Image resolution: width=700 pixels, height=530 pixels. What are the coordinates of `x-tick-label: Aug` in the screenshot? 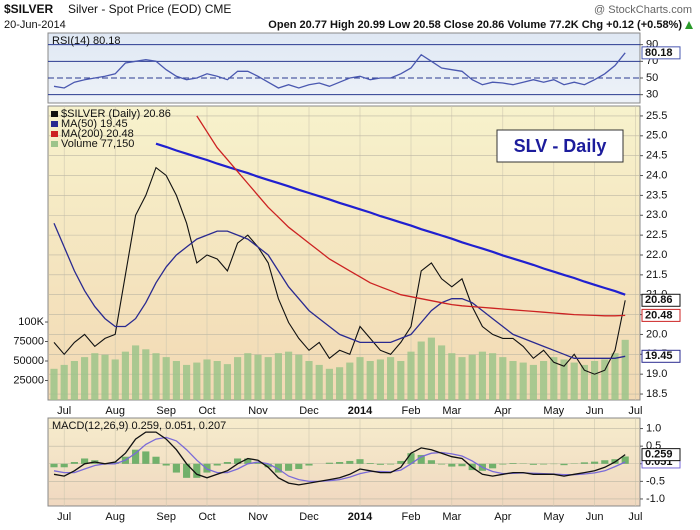 It's located at (115, 517).